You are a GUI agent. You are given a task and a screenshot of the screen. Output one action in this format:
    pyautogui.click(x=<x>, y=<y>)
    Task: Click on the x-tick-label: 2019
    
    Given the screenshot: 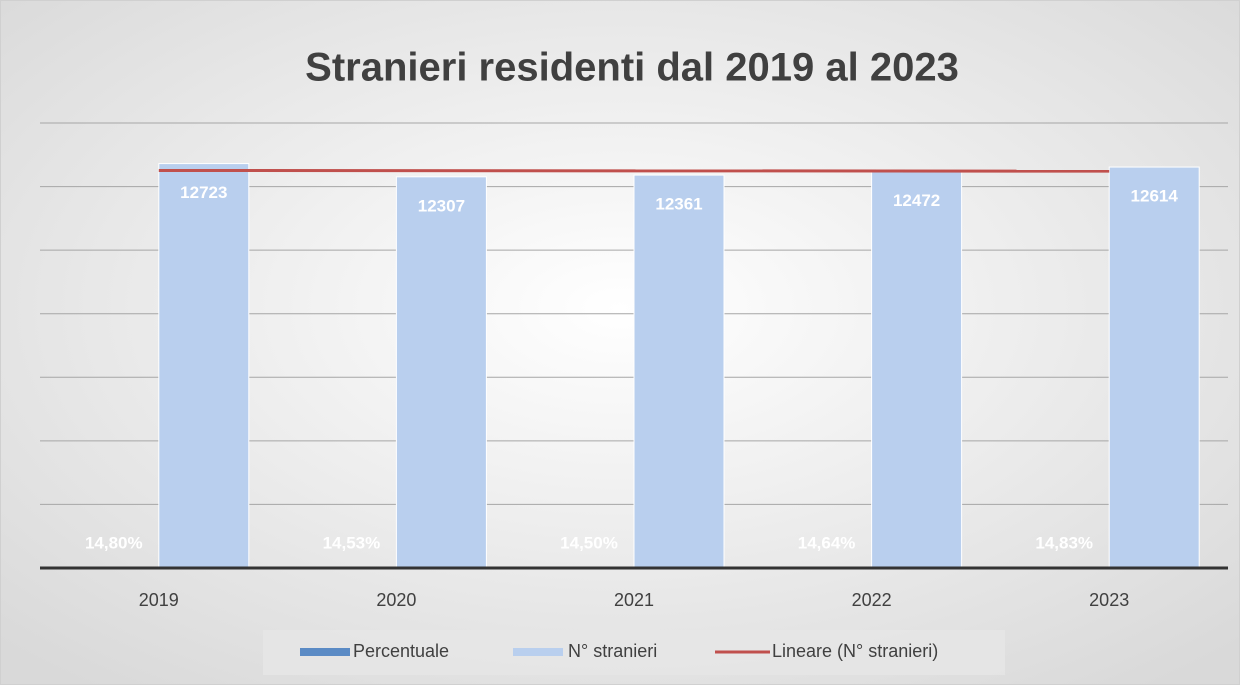 What is the action you would take?
    pyautogui.click(x=159, y=600)
    